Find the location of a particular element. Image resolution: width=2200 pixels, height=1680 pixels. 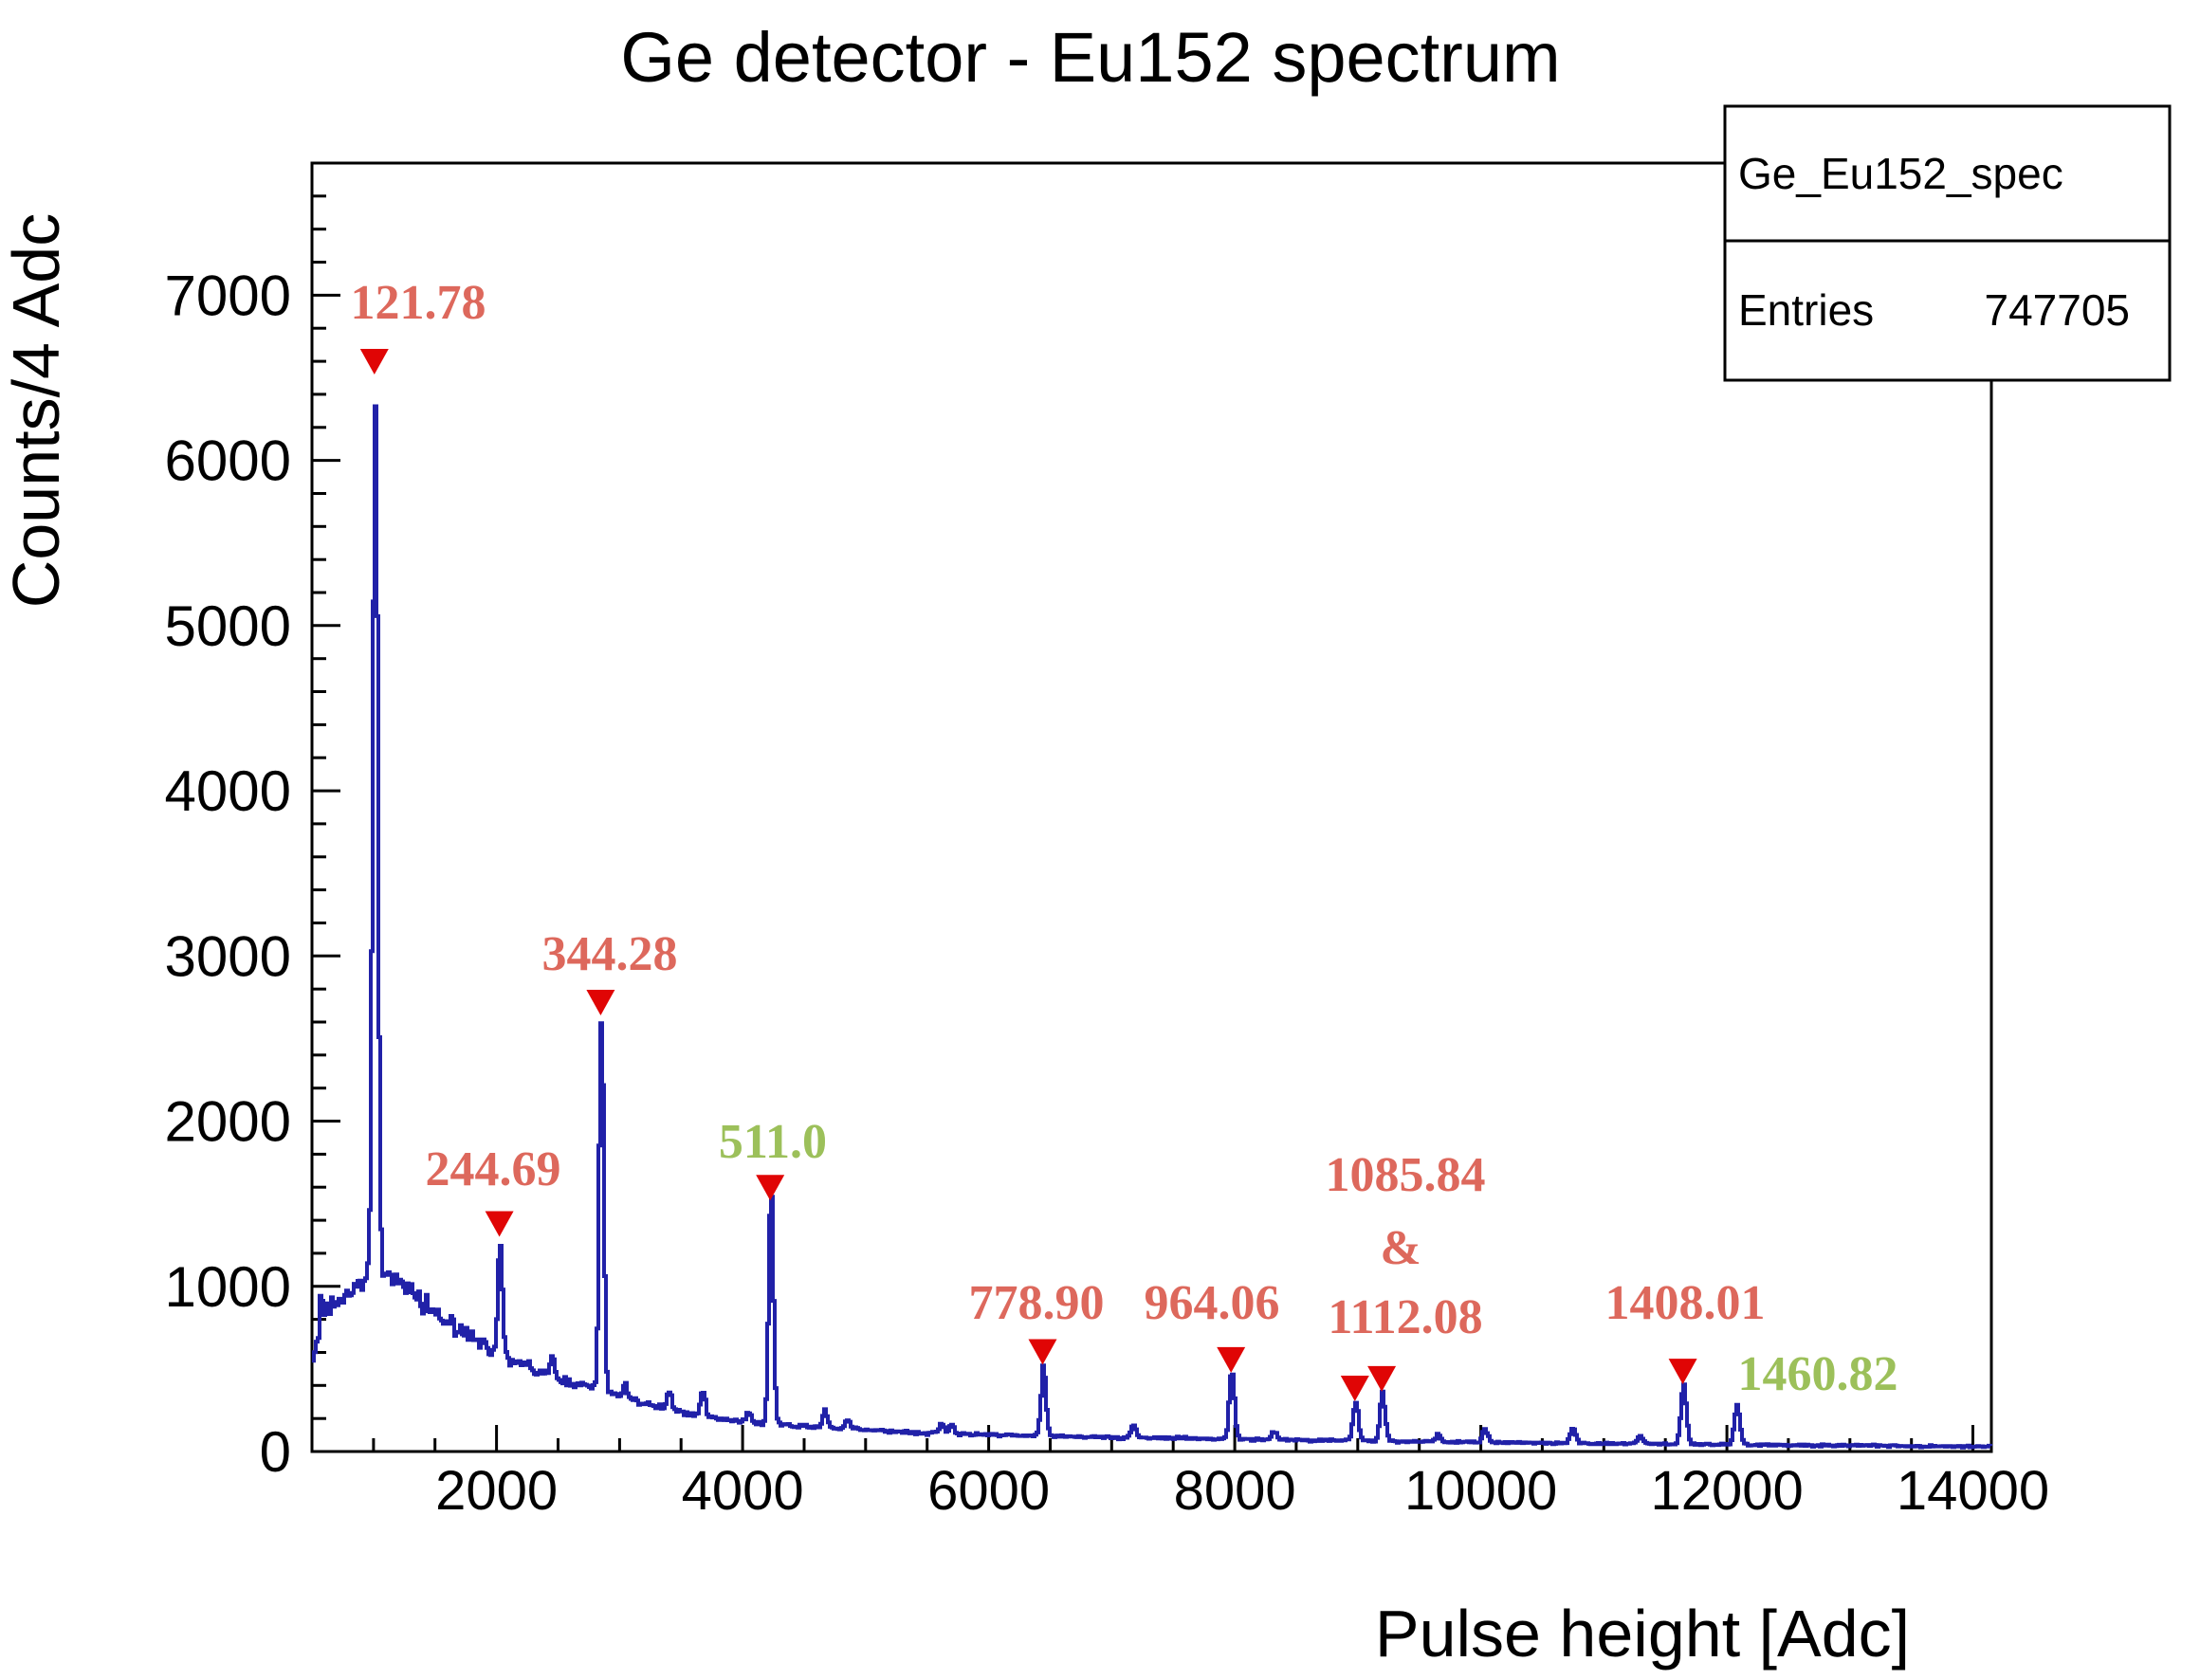

peak-label: 244.69 is located at coordinates (493, 1169).